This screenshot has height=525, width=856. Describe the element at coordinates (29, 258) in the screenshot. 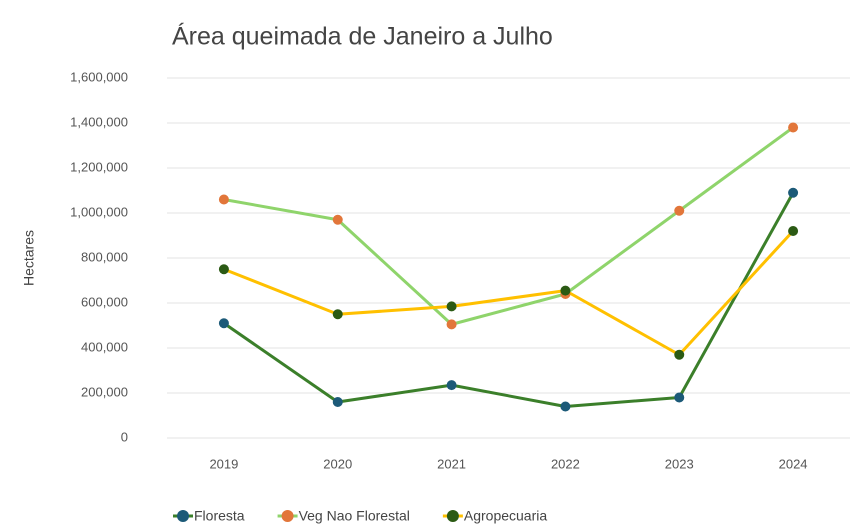

I see `y-axis-label: Hectares` at that location.